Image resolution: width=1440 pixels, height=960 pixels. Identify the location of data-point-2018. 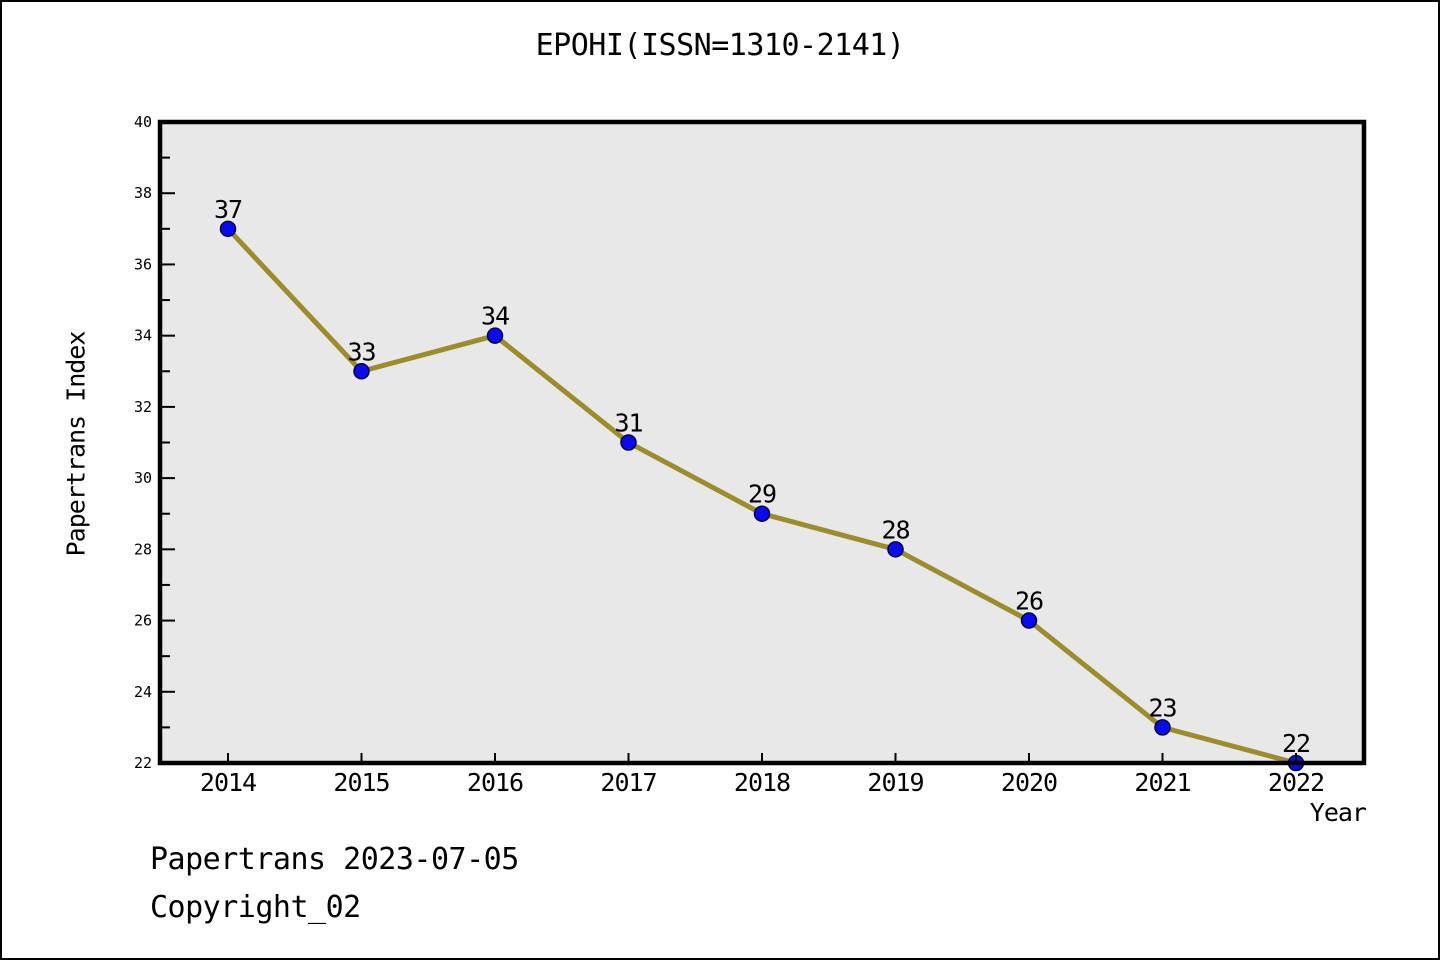
(762, 513).